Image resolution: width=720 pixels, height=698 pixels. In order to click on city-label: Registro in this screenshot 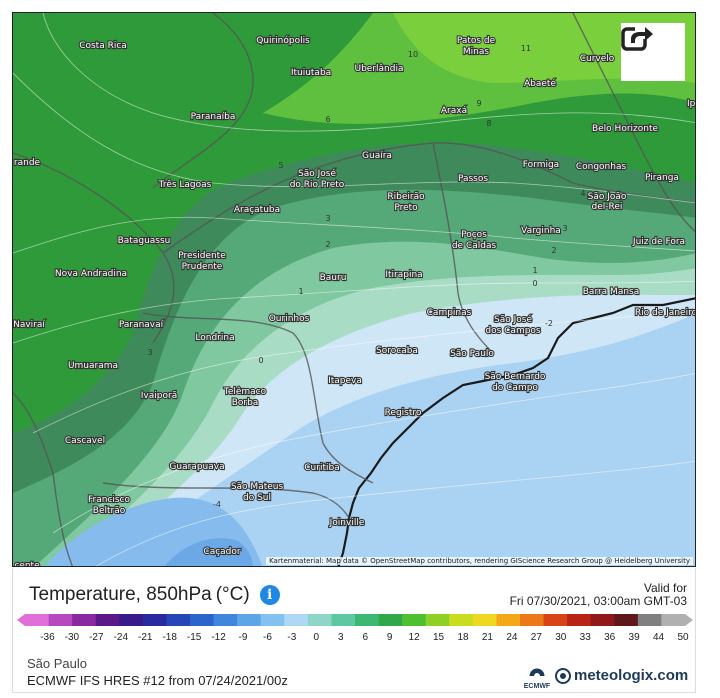, I will do `click(403, 413)`.